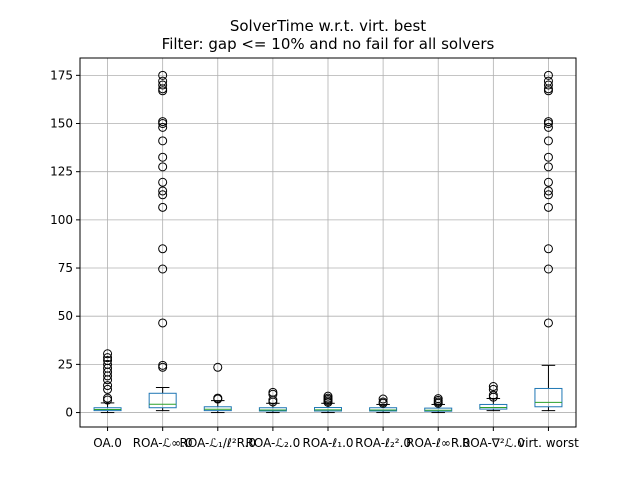  Describe the element at coordinates (438, 443) in the screenshot. I see `x-tick-label: ROA-ℓ∞R.0` at that location.